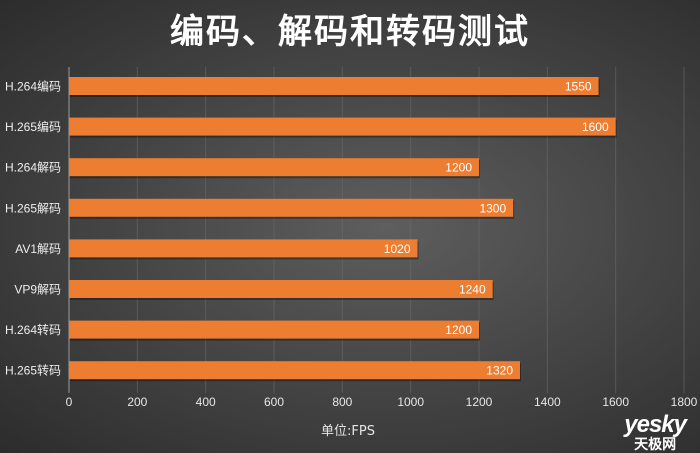  What do you see at coordinates (492, 208) in the screenshot?
I see `data-label: 1300` at bounding box center [492, 208].